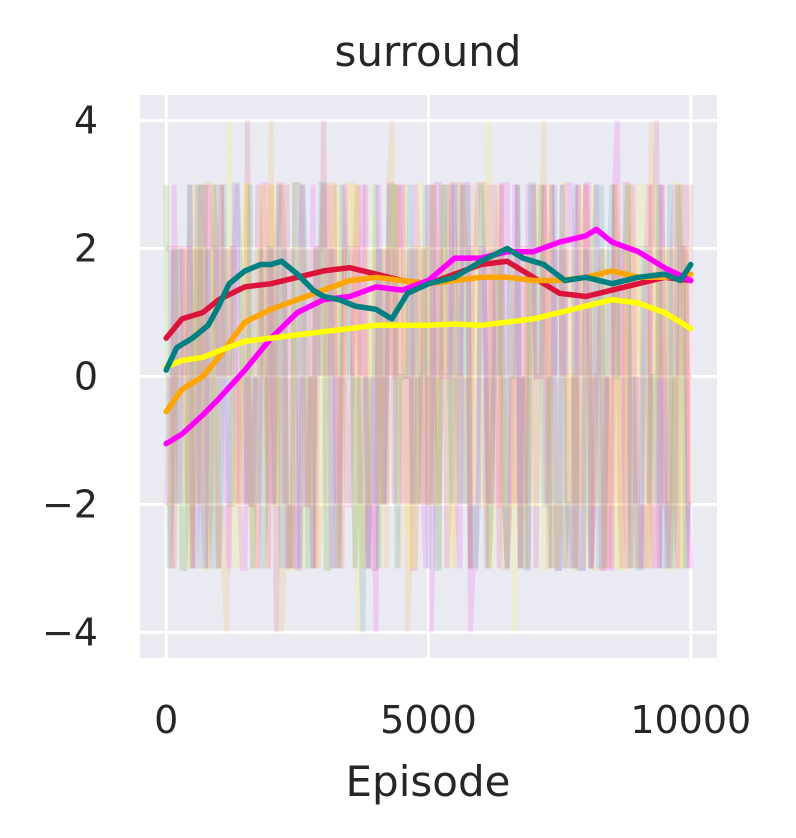 Image resolution: width=796 pixels, height=838 pixels. What do you see at coordinates (690, 720) in the screenshot?
I see `x-tick-label-2: 10000` at bounding box center [690, 720].